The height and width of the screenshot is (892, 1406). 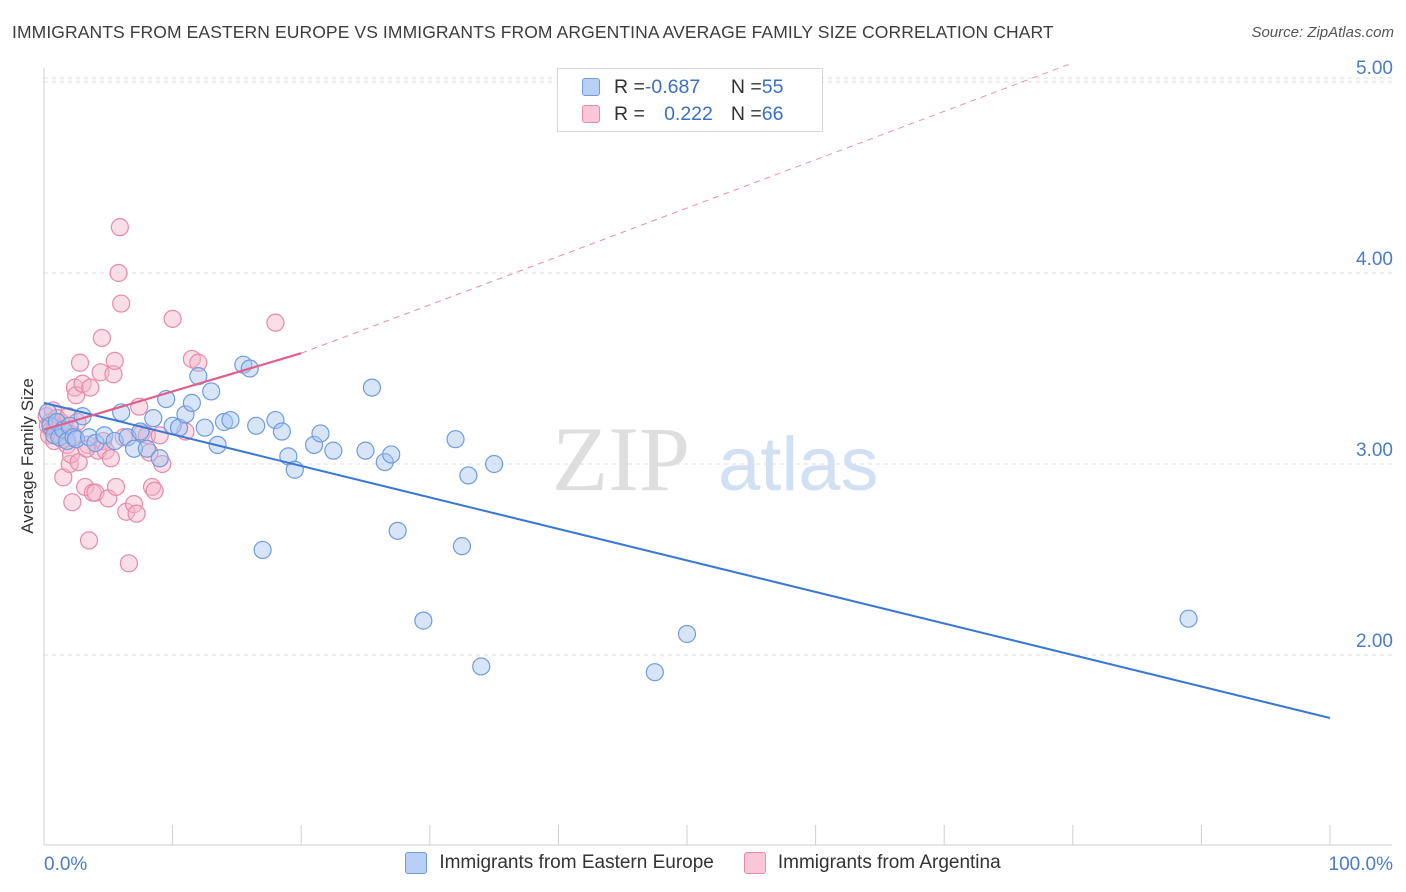 I want to click on legend-r-value: 0.222, so click(x=688, y=113).